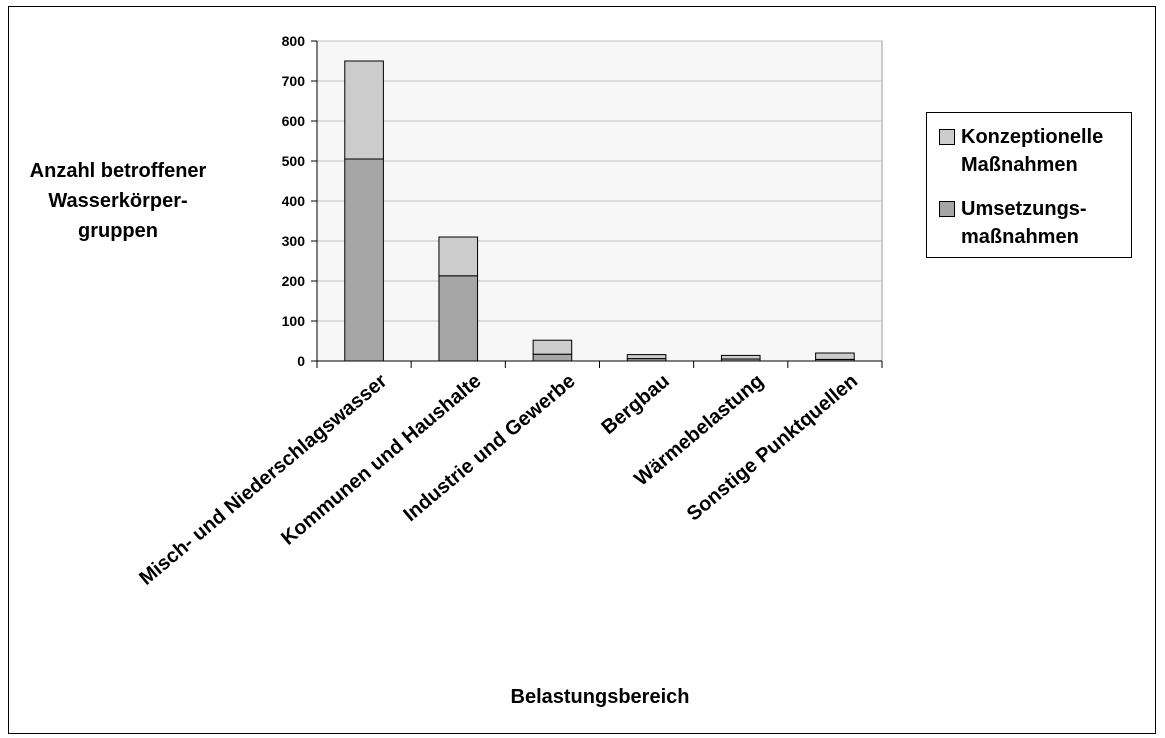 This screenshot has width=1165, height=738. Describe the element at coordinates (947, 209) in the screenshot. I see `legend-swatch-umsetzung` at that location.